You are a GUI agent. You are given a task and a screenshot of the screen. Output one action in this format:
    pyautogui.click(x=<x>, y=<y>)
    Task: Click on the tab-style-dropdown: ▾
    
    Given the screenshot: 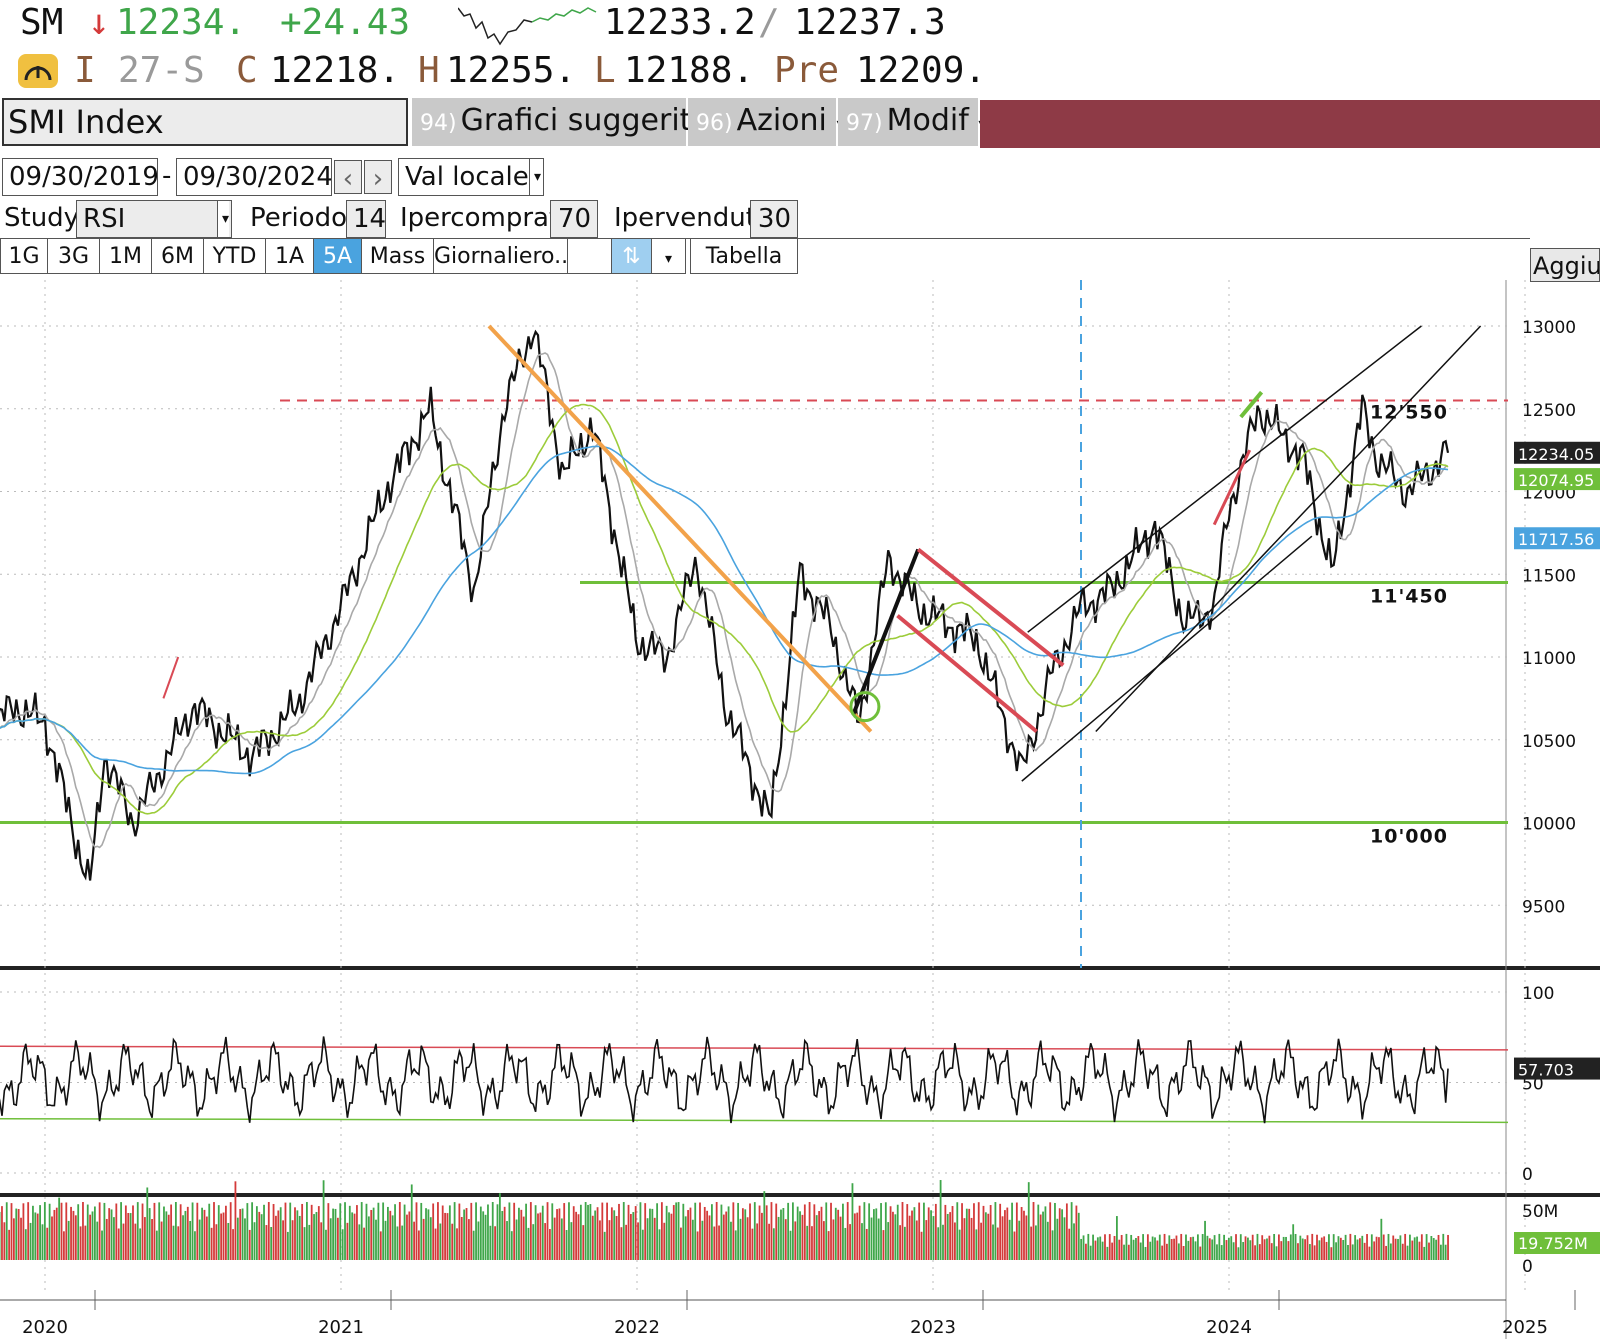 What is the action you would take?
    pyautogui.click(x=669, y=256)
    